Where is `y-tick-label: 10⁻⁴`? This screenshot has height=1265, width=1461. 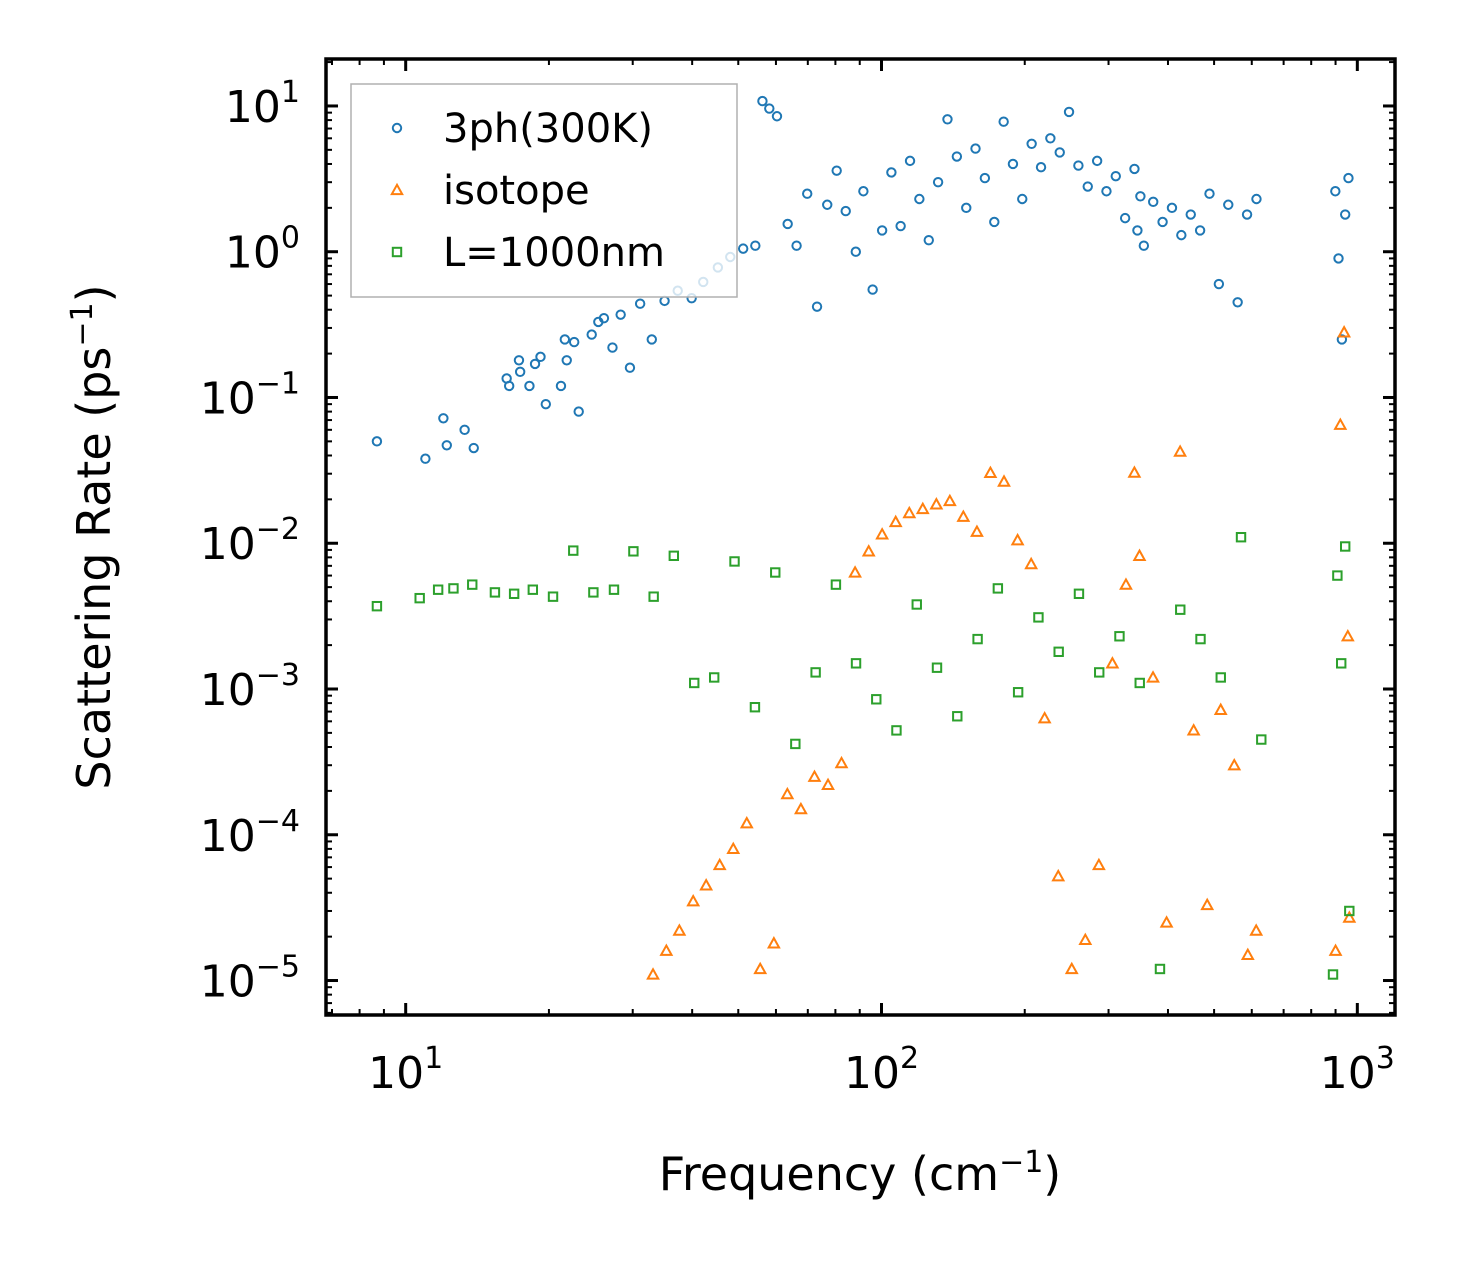 y-tick-label: 10⁻⁴ is located at coordinates (250, 833).